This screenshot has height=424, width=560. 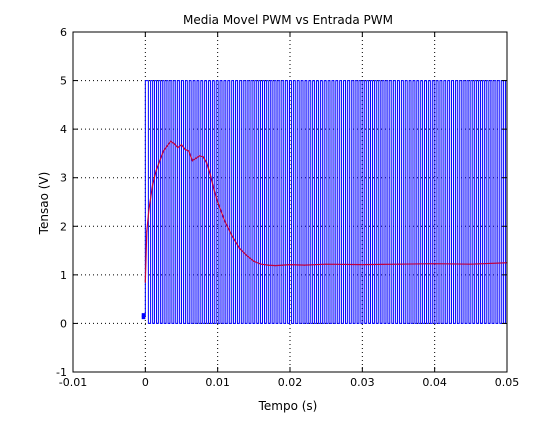 I want to click on y-tick-label: 0, so click(x=63, y=323).